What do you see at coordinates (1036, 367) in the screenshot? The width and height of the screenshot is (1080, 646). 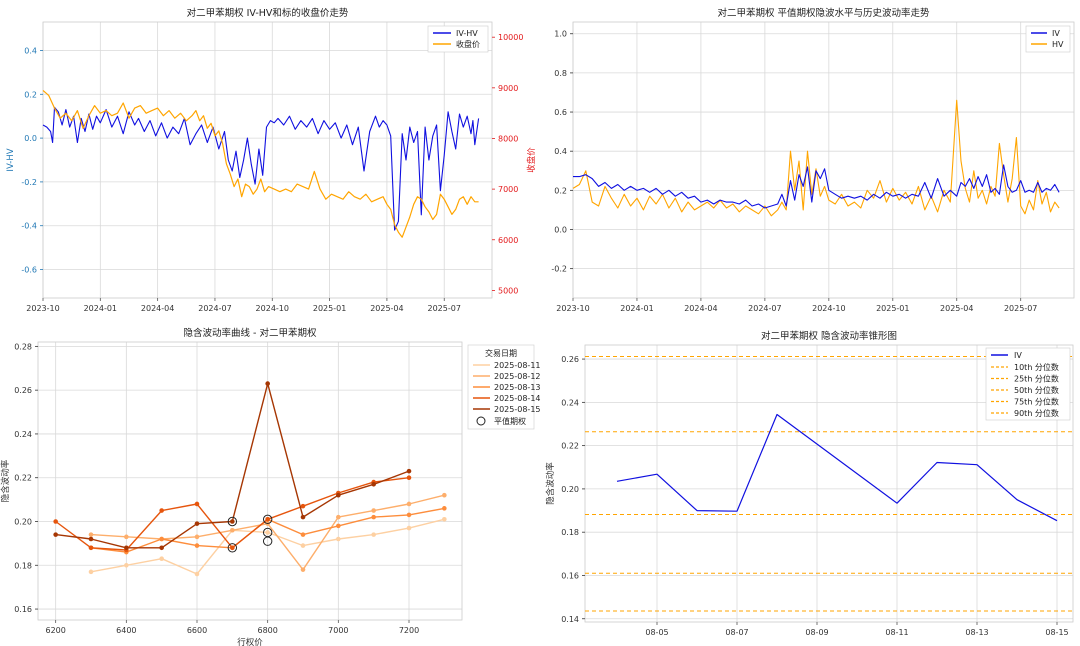 I see `legend-label: 10th 分位数` at bounding box center [1036, 367].